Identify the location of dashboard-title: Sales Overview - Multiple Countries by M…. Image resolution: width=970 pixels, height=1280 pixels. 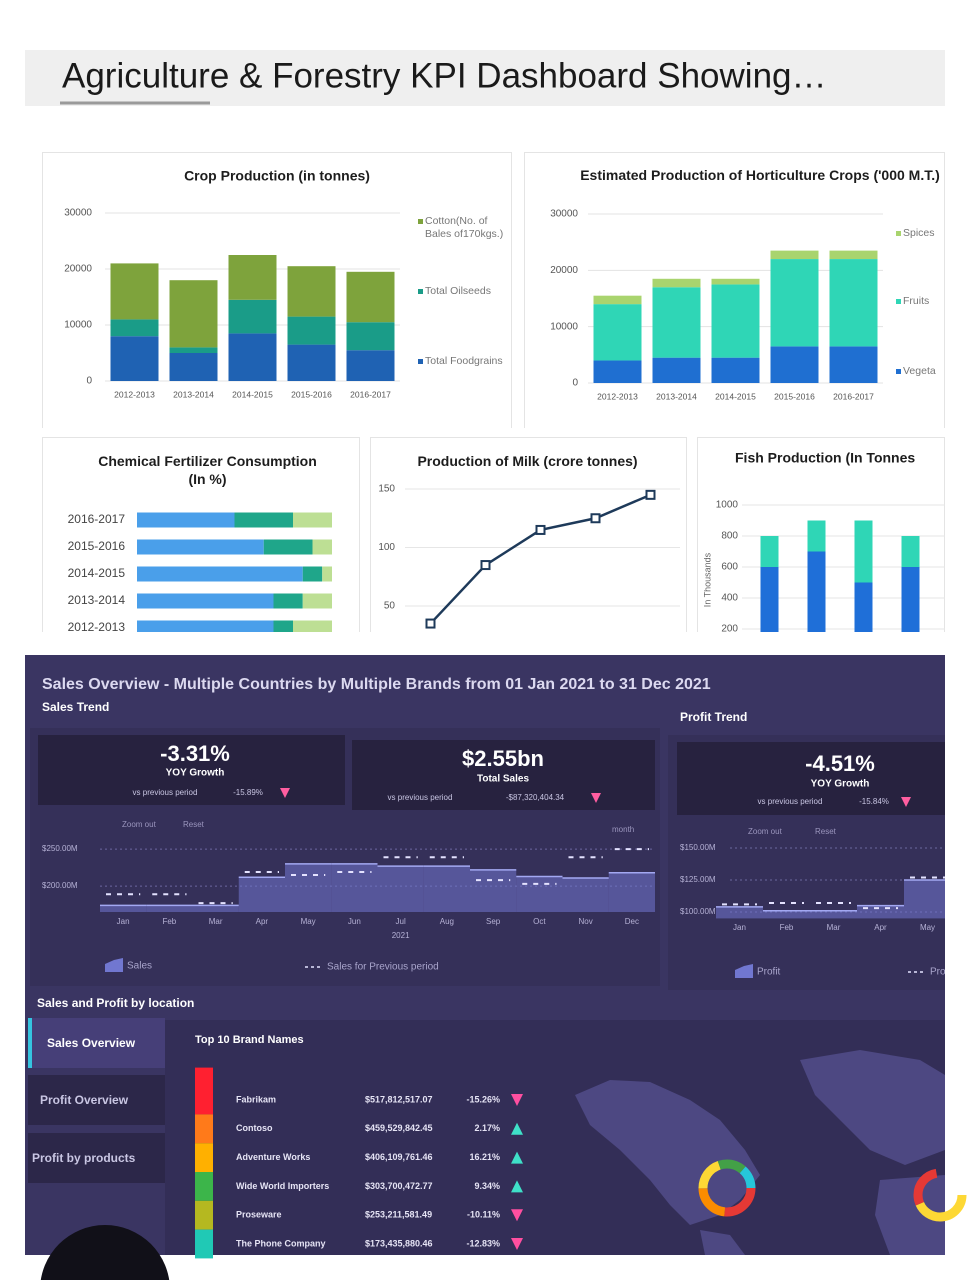
(376, 684).